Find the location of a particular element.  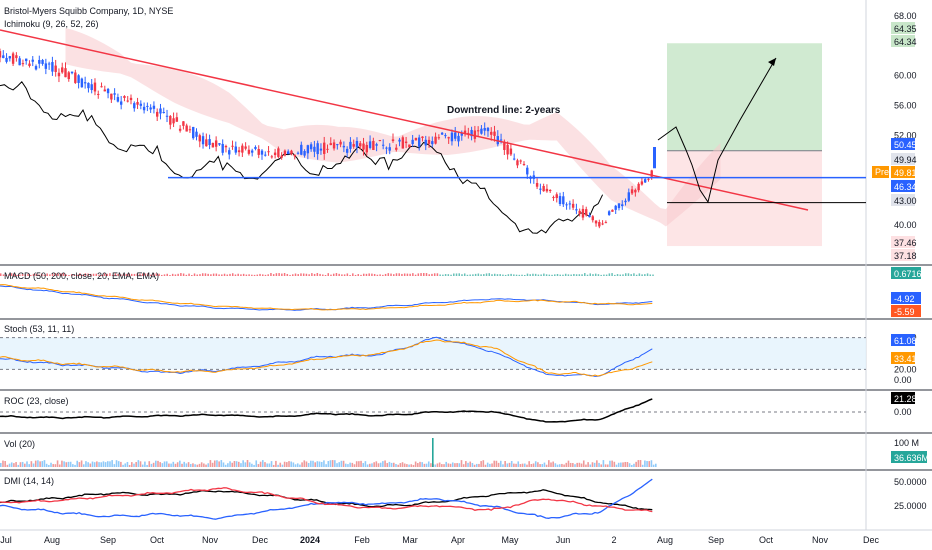

stoch-tick-label: 20.00 is located at coordinates (905, 369).